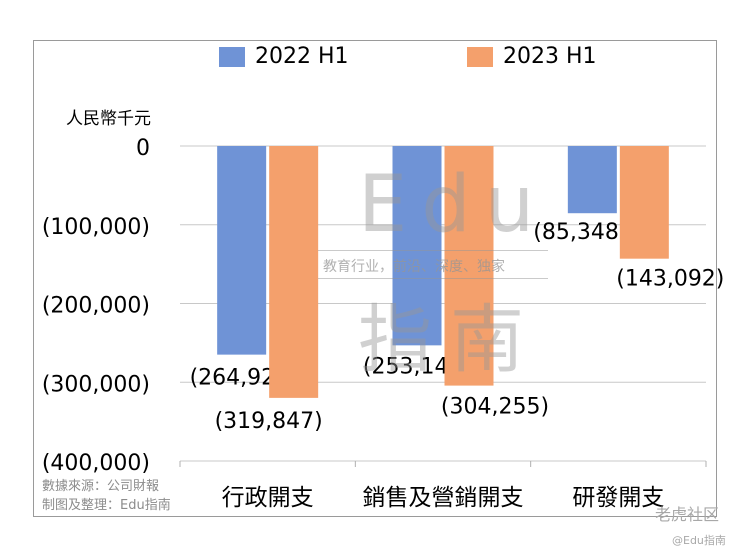 The image size is (748, 554). I want to click on y-tick-label: 0, so click(143, 148).